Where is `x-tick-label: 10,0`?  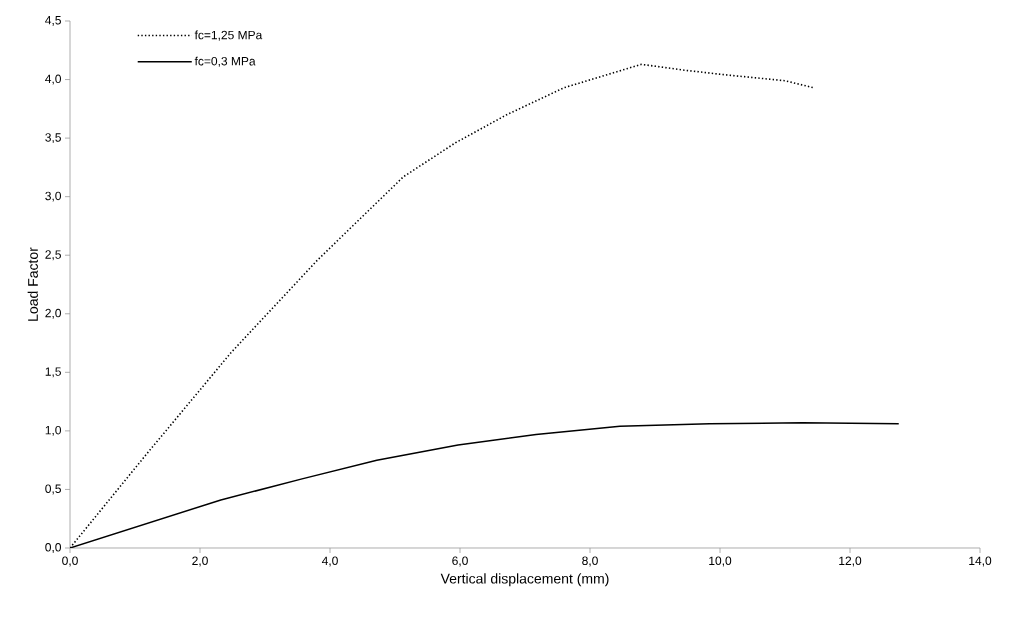
x-tick-label: 10,0 is located at coordinates (720, 561).